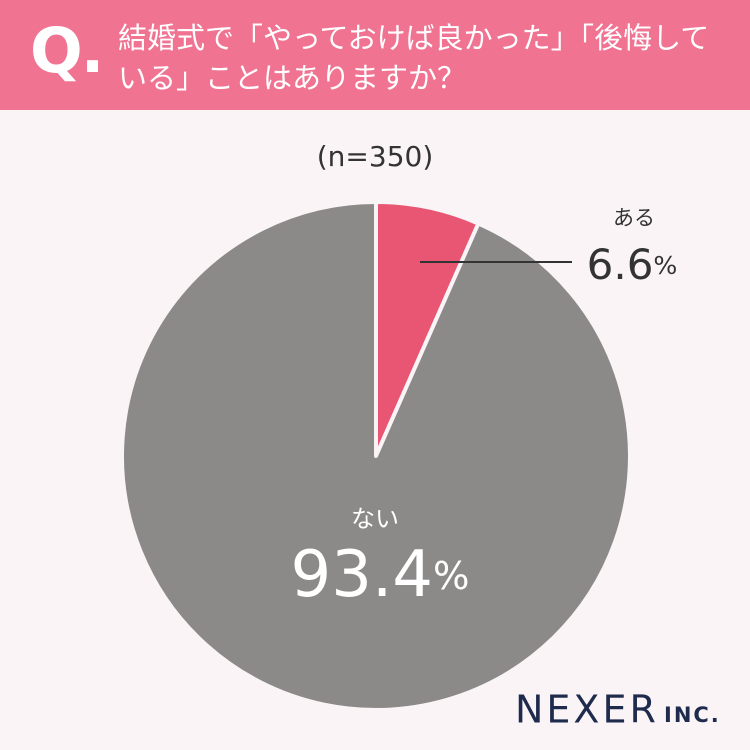  What do you see at coordinates (632, 264) in the screenshot?
I see `value-label: 6.6%` at bounding box center [632, 264].